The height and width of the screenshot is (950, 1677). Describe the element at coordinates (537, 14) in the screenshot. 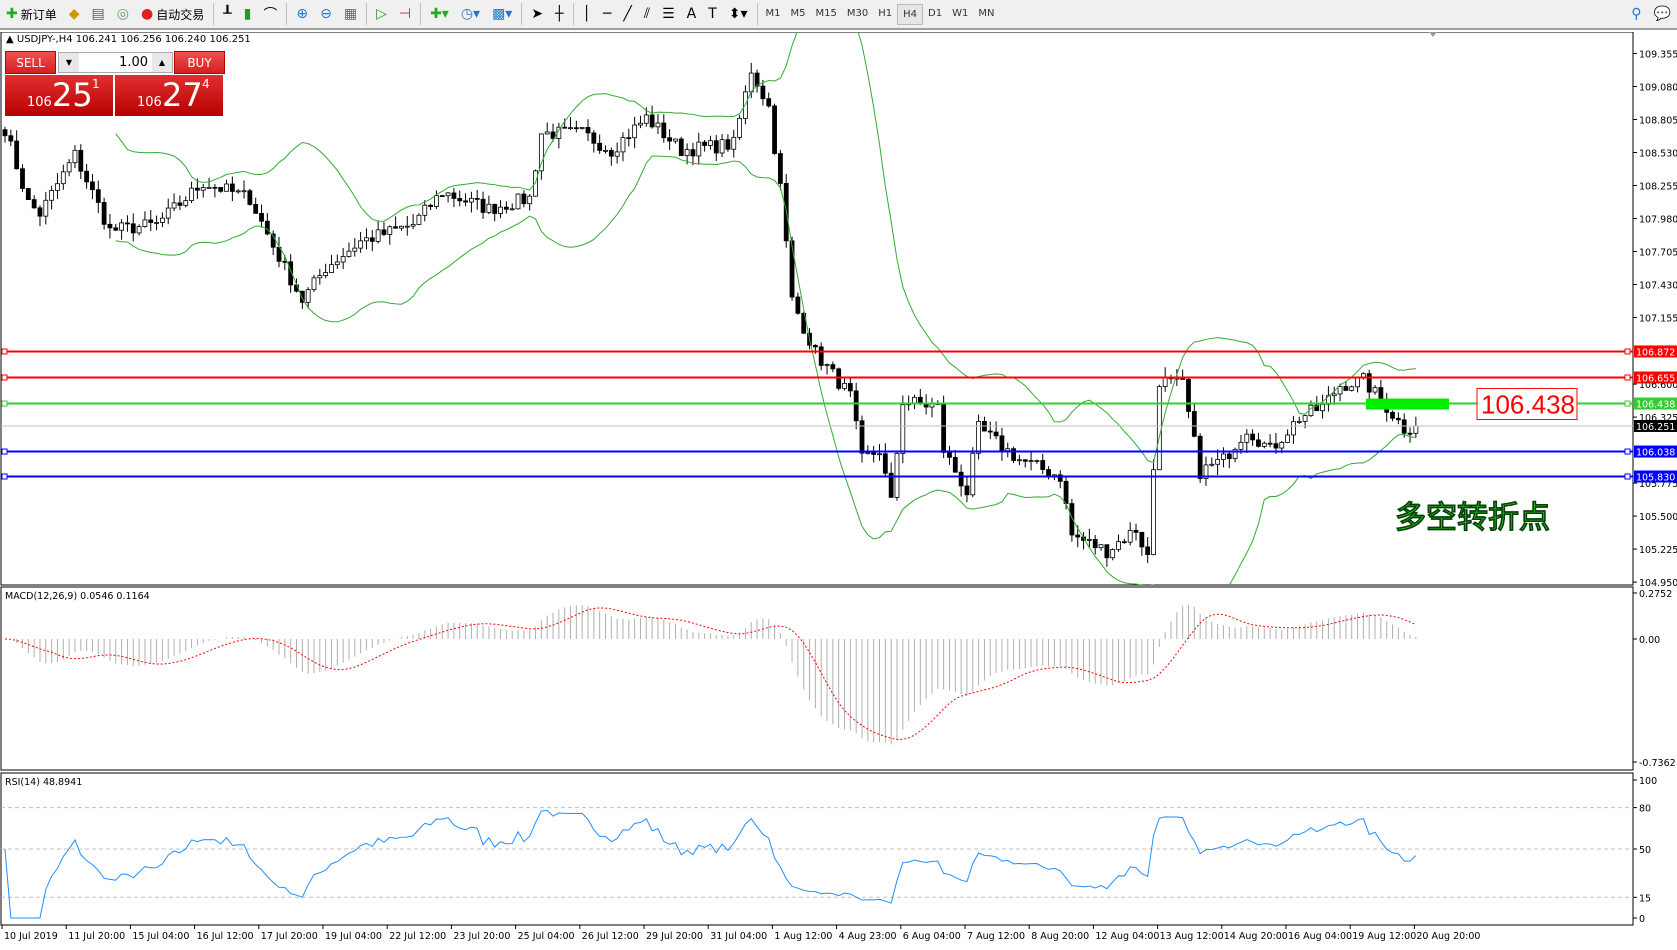

I see `cursor-button: ➤` at that location.